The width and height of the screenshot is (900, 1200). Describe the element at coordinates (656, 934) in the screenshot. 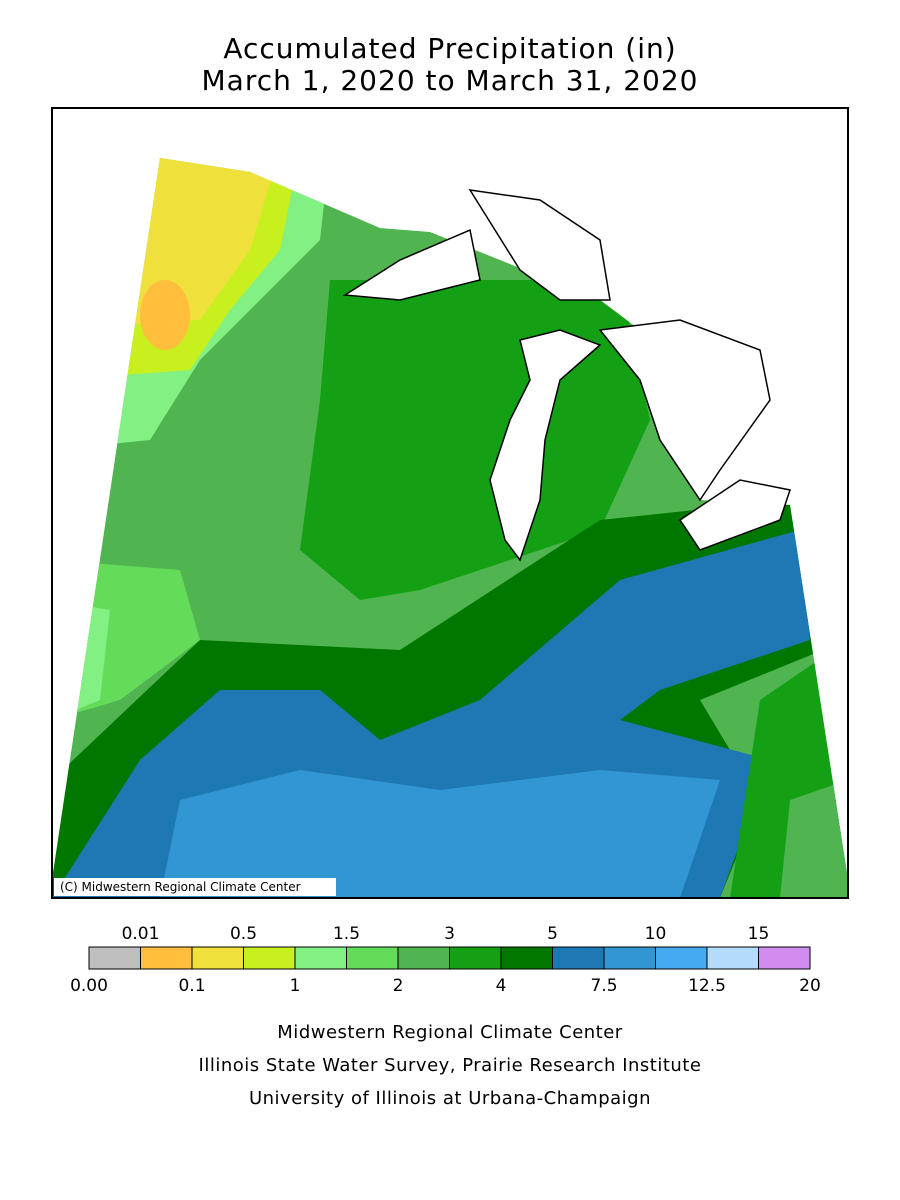

I see `legend-label: 10` at that location.